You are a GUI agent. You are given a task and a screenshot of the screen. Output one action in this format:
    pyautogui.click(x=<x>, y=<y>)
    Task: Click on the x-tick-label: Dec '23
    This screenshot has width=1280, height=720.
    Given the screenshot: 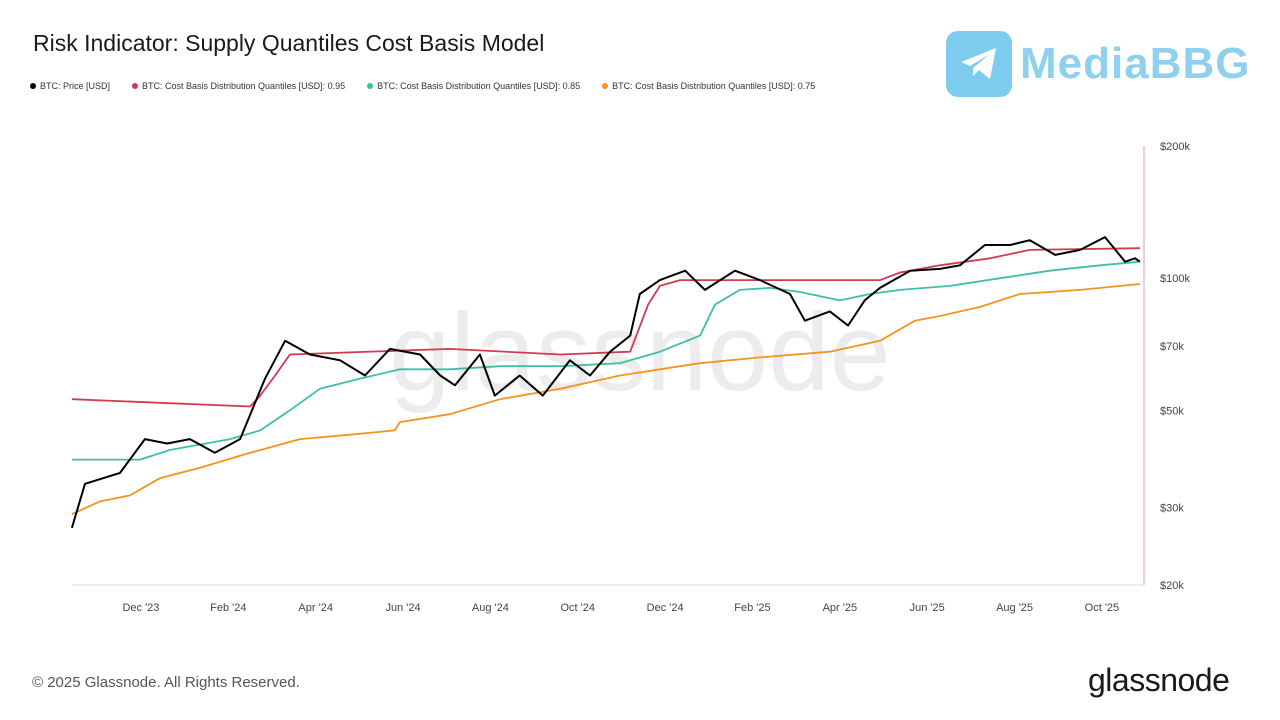 What is the action you would take?
    pyautogui.click(x=140, y=608)
    